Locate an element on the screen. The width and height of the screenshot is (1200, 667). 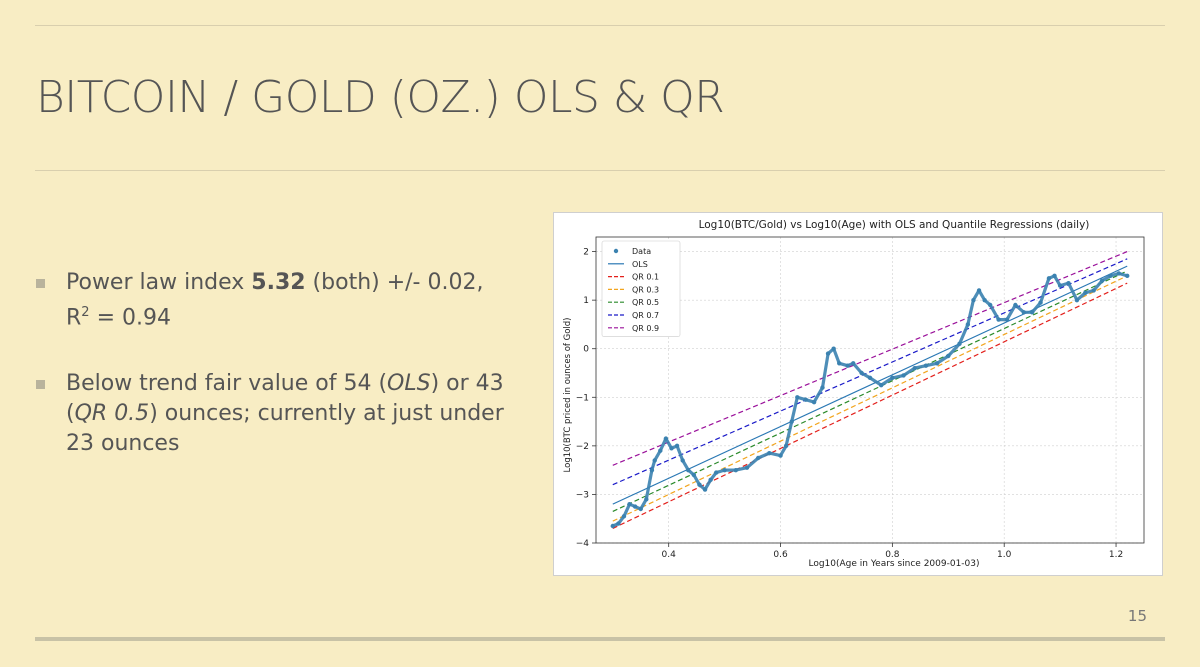
legend-label: QR 0.7 is located at coordinates (645, 315).